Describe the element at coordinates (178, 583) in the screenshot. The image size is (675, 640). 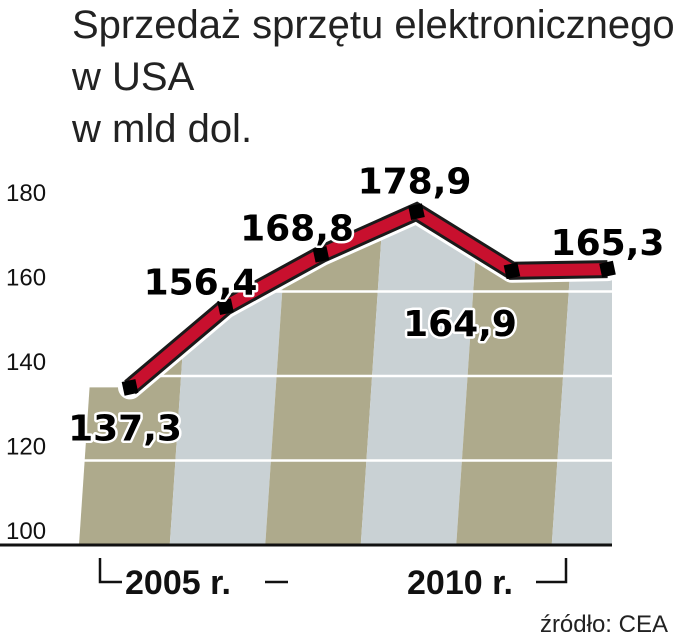
I see `x-tick-label: 2005 r.` at that location.